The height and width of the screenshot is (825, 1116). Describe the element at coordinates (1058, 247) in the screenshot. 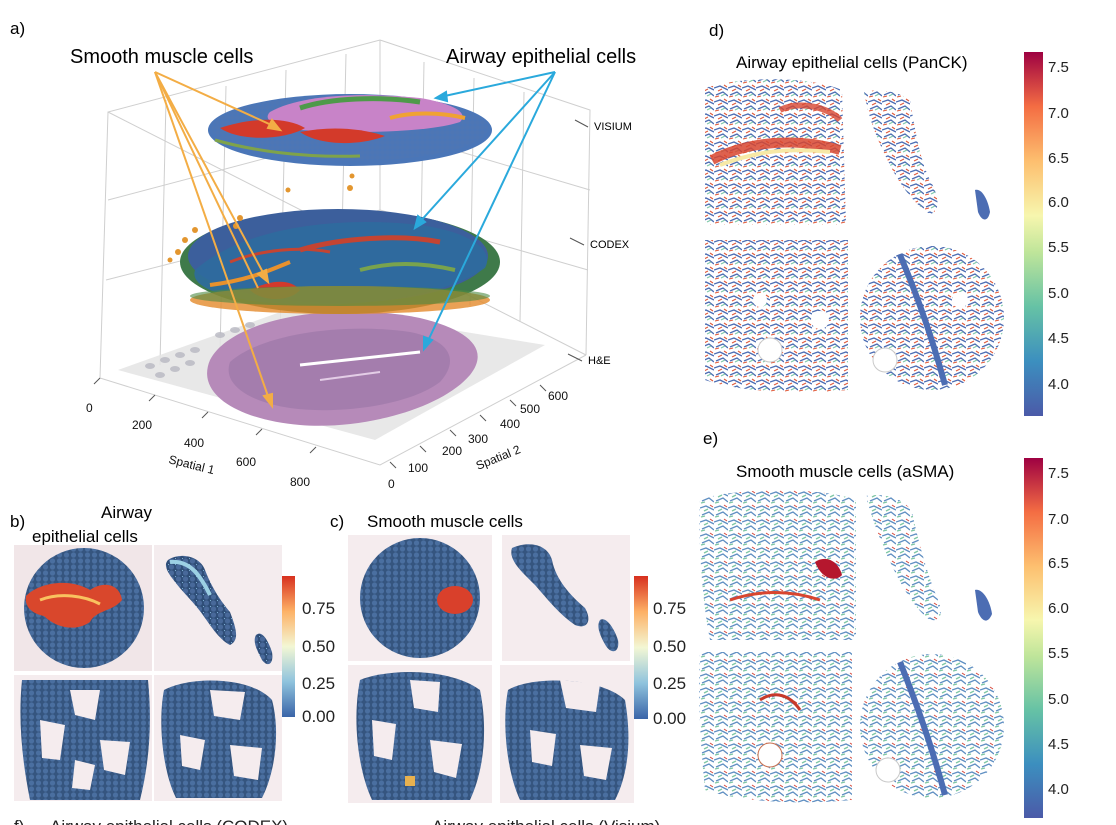

I see `d-cb-tick-55: 5.5` at that location.